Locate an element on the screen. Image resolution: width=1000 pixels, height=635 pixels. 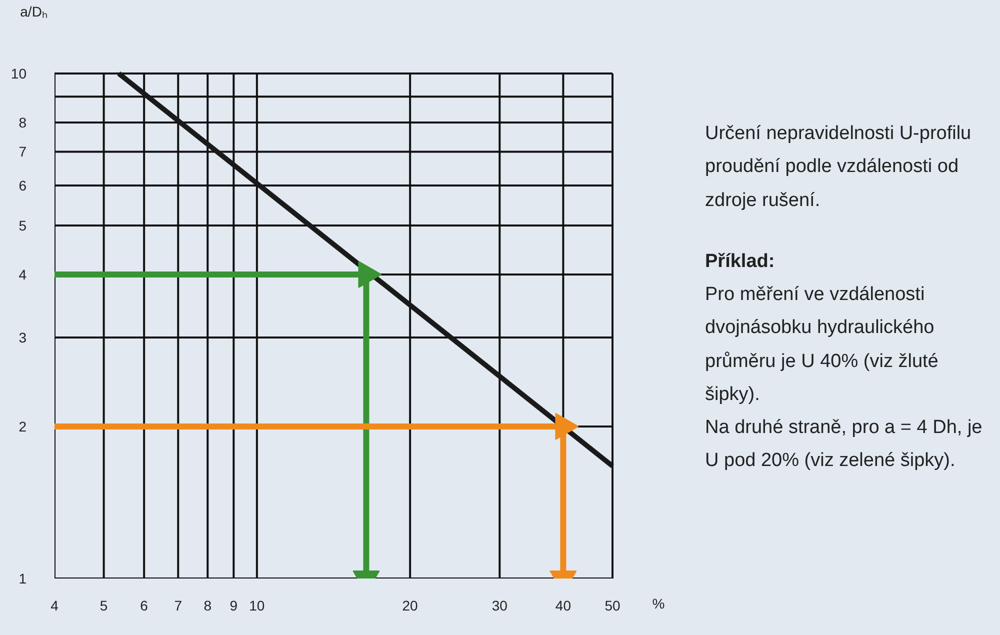
x-tick-label: 30 is located at coordinates (500, 606).